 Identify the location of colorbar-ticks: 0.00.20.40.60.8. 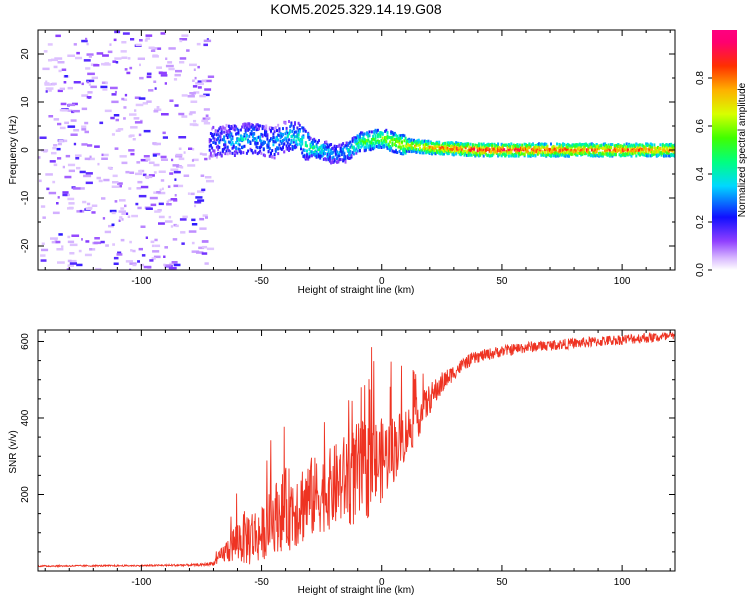
(703, 174).